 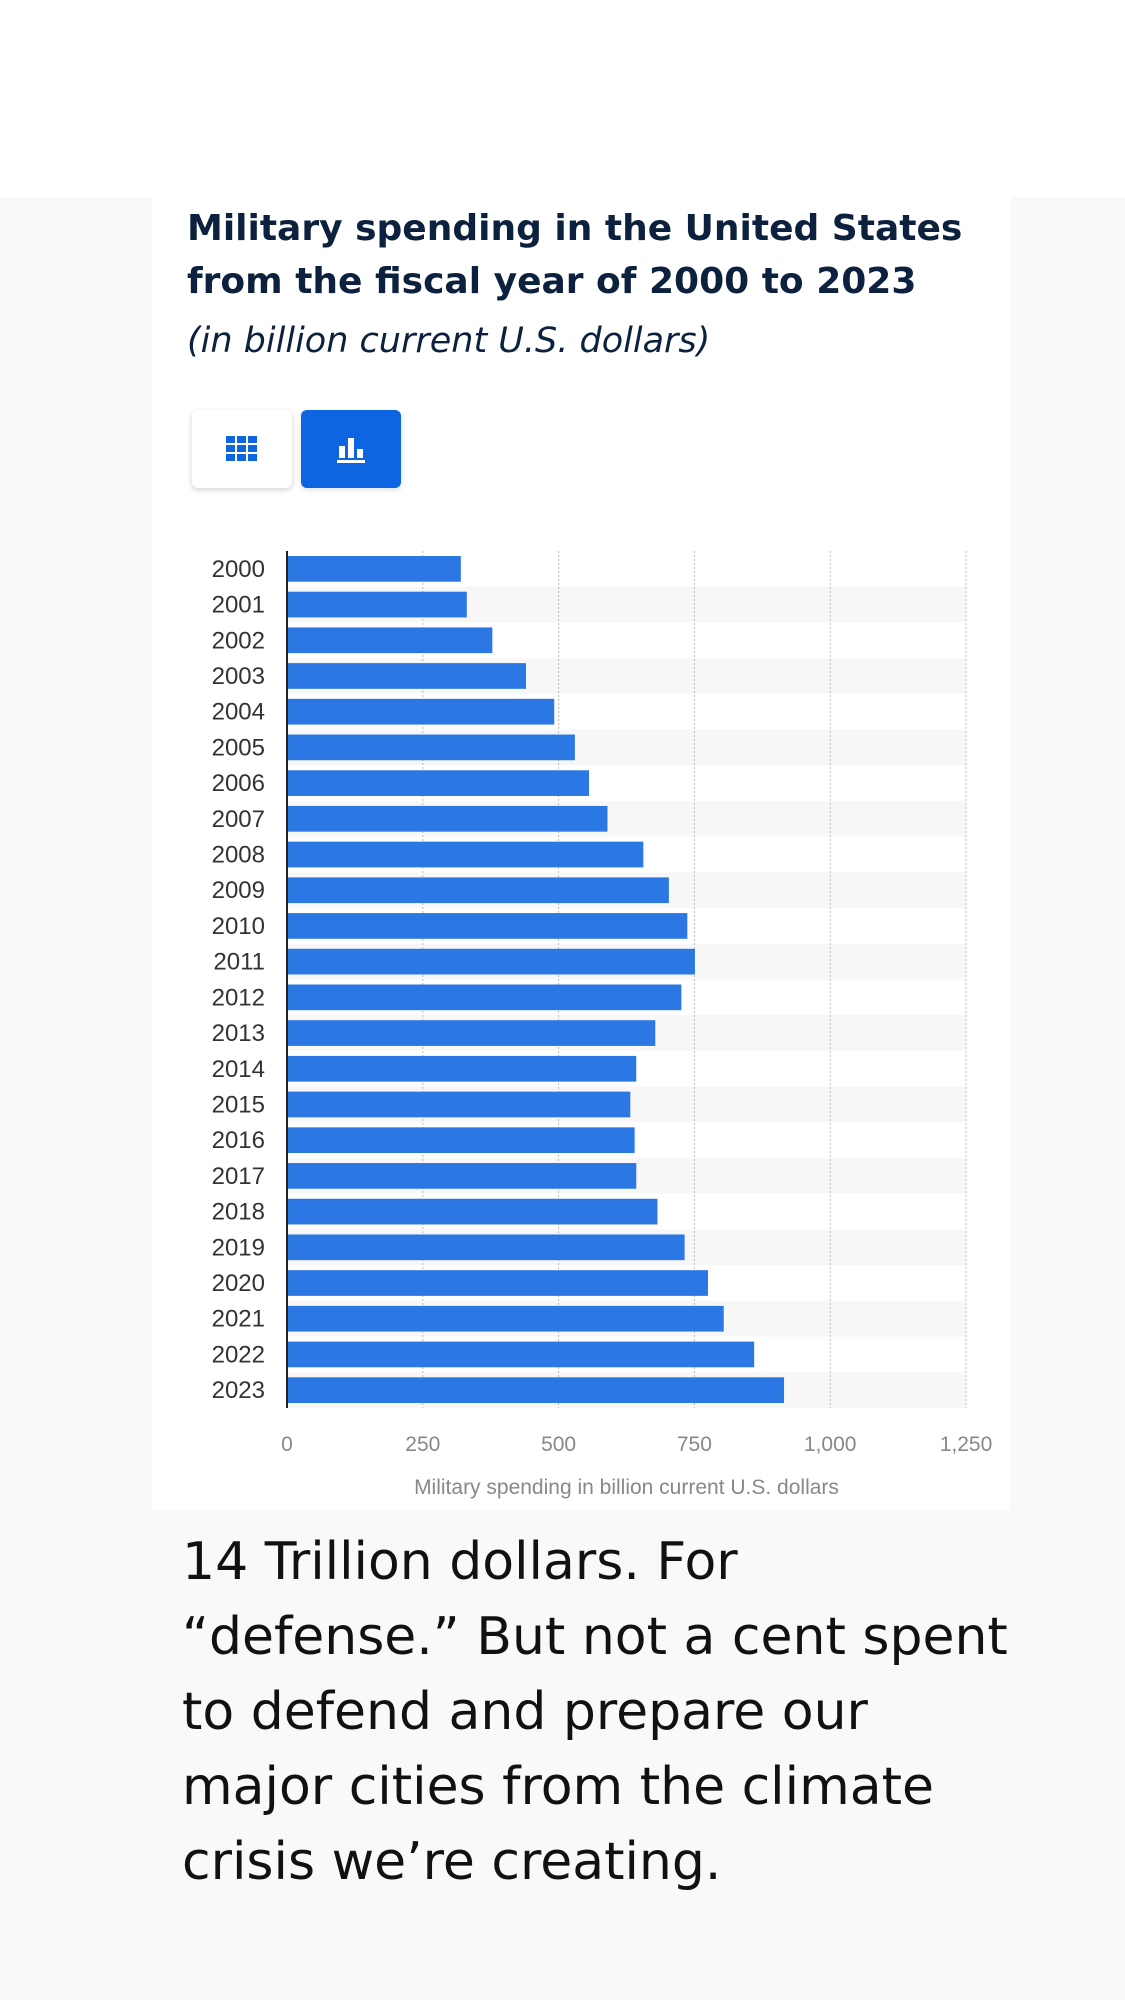 I want to click on x-tick-label: 750, so click(x=694, y=1444).